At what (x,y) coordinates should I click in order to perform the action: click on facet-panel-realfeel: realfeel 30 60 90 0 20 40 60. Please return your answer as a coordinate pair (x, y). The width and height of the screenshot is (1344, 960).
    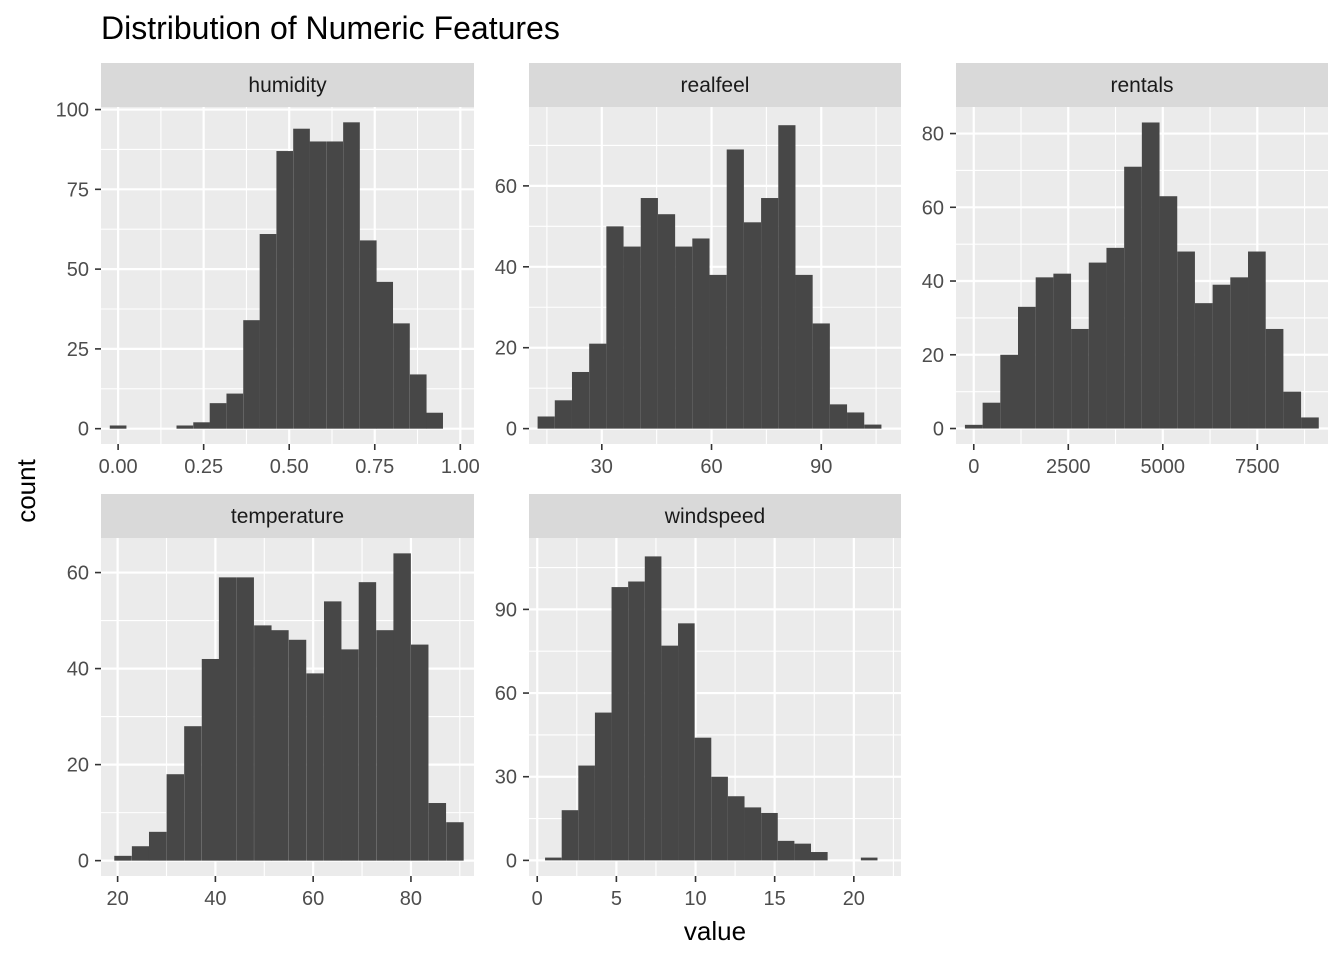
    Looking at the image, I should click on (698, 270).